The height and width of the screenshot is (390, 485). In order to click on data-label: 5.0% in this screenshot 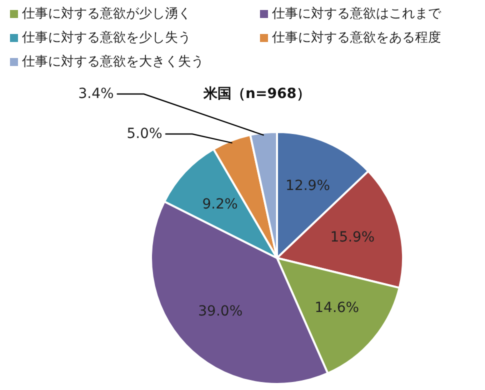, I will do `click(144, 134)`.